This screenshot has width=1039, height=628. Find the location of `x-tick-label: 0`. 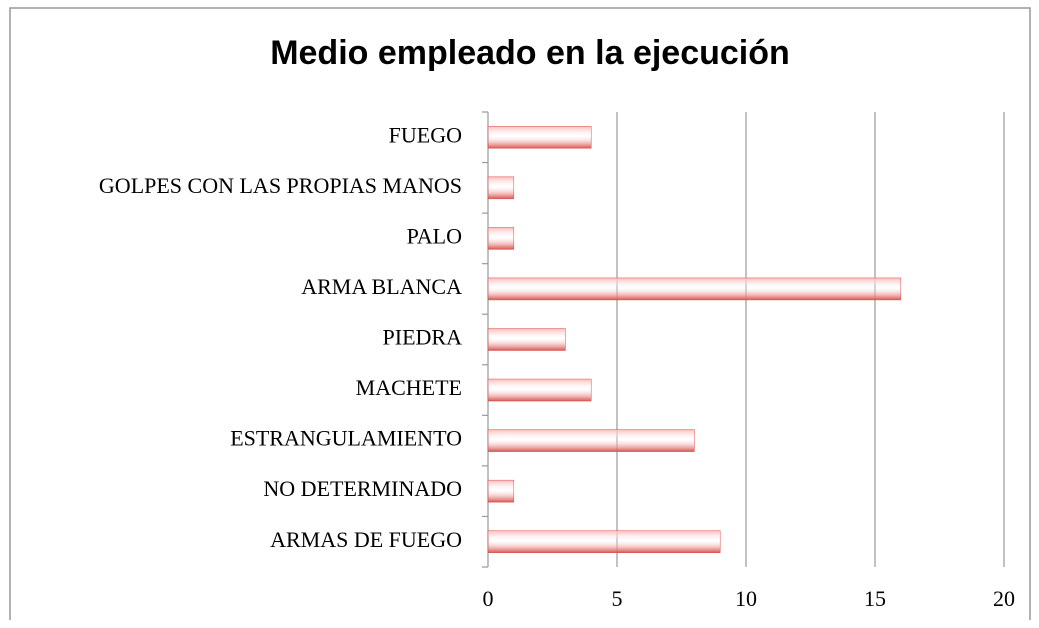

x-tick-label: 0 is located at coordinates (488, 598).